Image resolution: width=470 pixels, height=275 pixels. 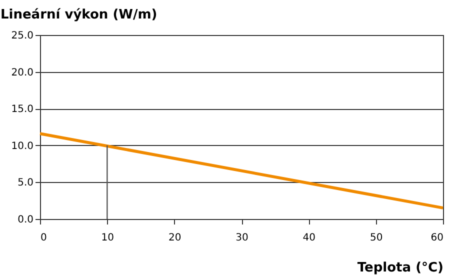 What do you see at coordinates (79, 15) in the screenshot?
I see `y-axis-title: Lineární výkon (W/m)` at bounding box center [79, 15].